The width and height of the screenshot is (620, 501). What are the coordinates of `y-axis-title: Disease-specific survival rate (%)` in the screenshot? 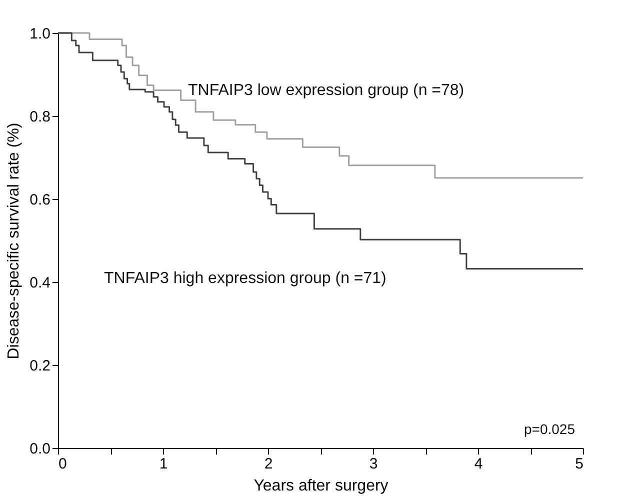 It's located at (14, 241).